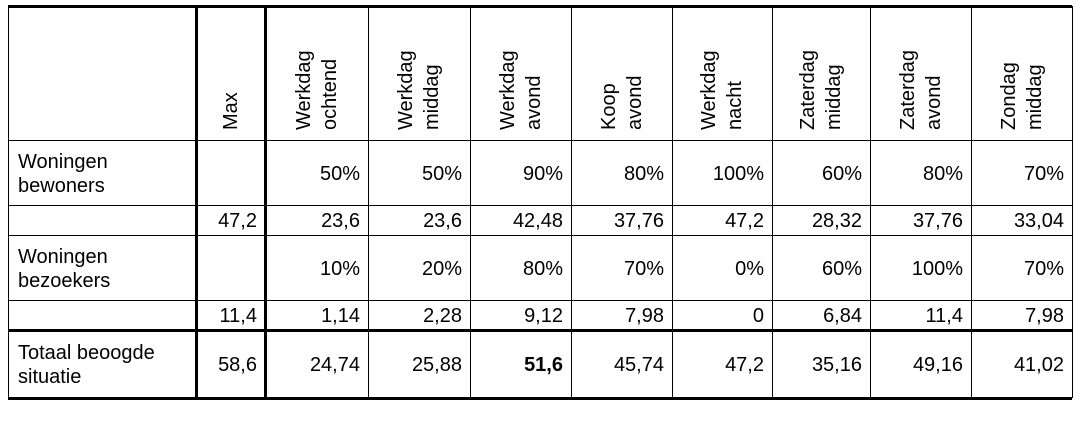  What do you see at coordinates (50, 377) in the screenshot?
I see `row-label-line: situatie` at bounding box center [50, 377].